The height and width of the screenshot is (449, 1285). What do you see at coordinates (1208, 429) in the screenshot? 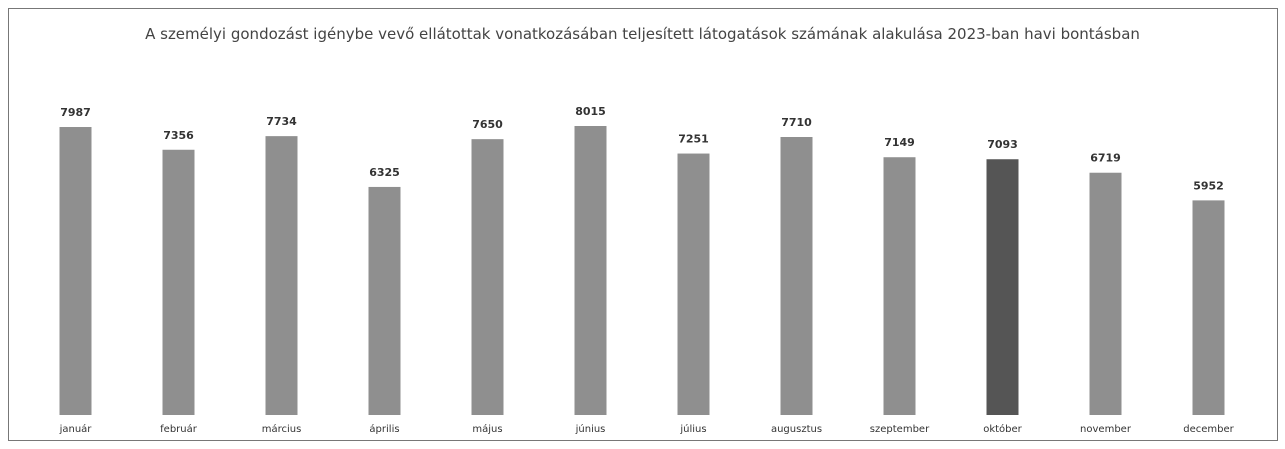
I see `x-tick-label: december` at bounding box center [1208, 429].